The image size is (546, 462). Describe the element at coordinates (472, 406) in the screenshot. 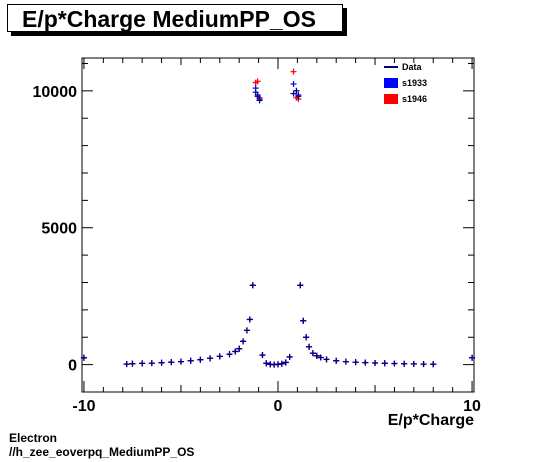

I see `x-tick-label: 10` at that location.